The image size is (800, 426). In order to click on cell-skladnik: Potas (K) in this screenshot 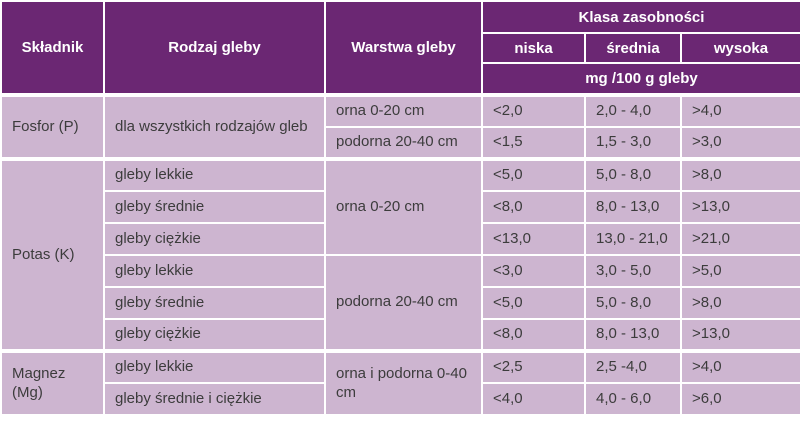, I will do `click(52, 254)`.